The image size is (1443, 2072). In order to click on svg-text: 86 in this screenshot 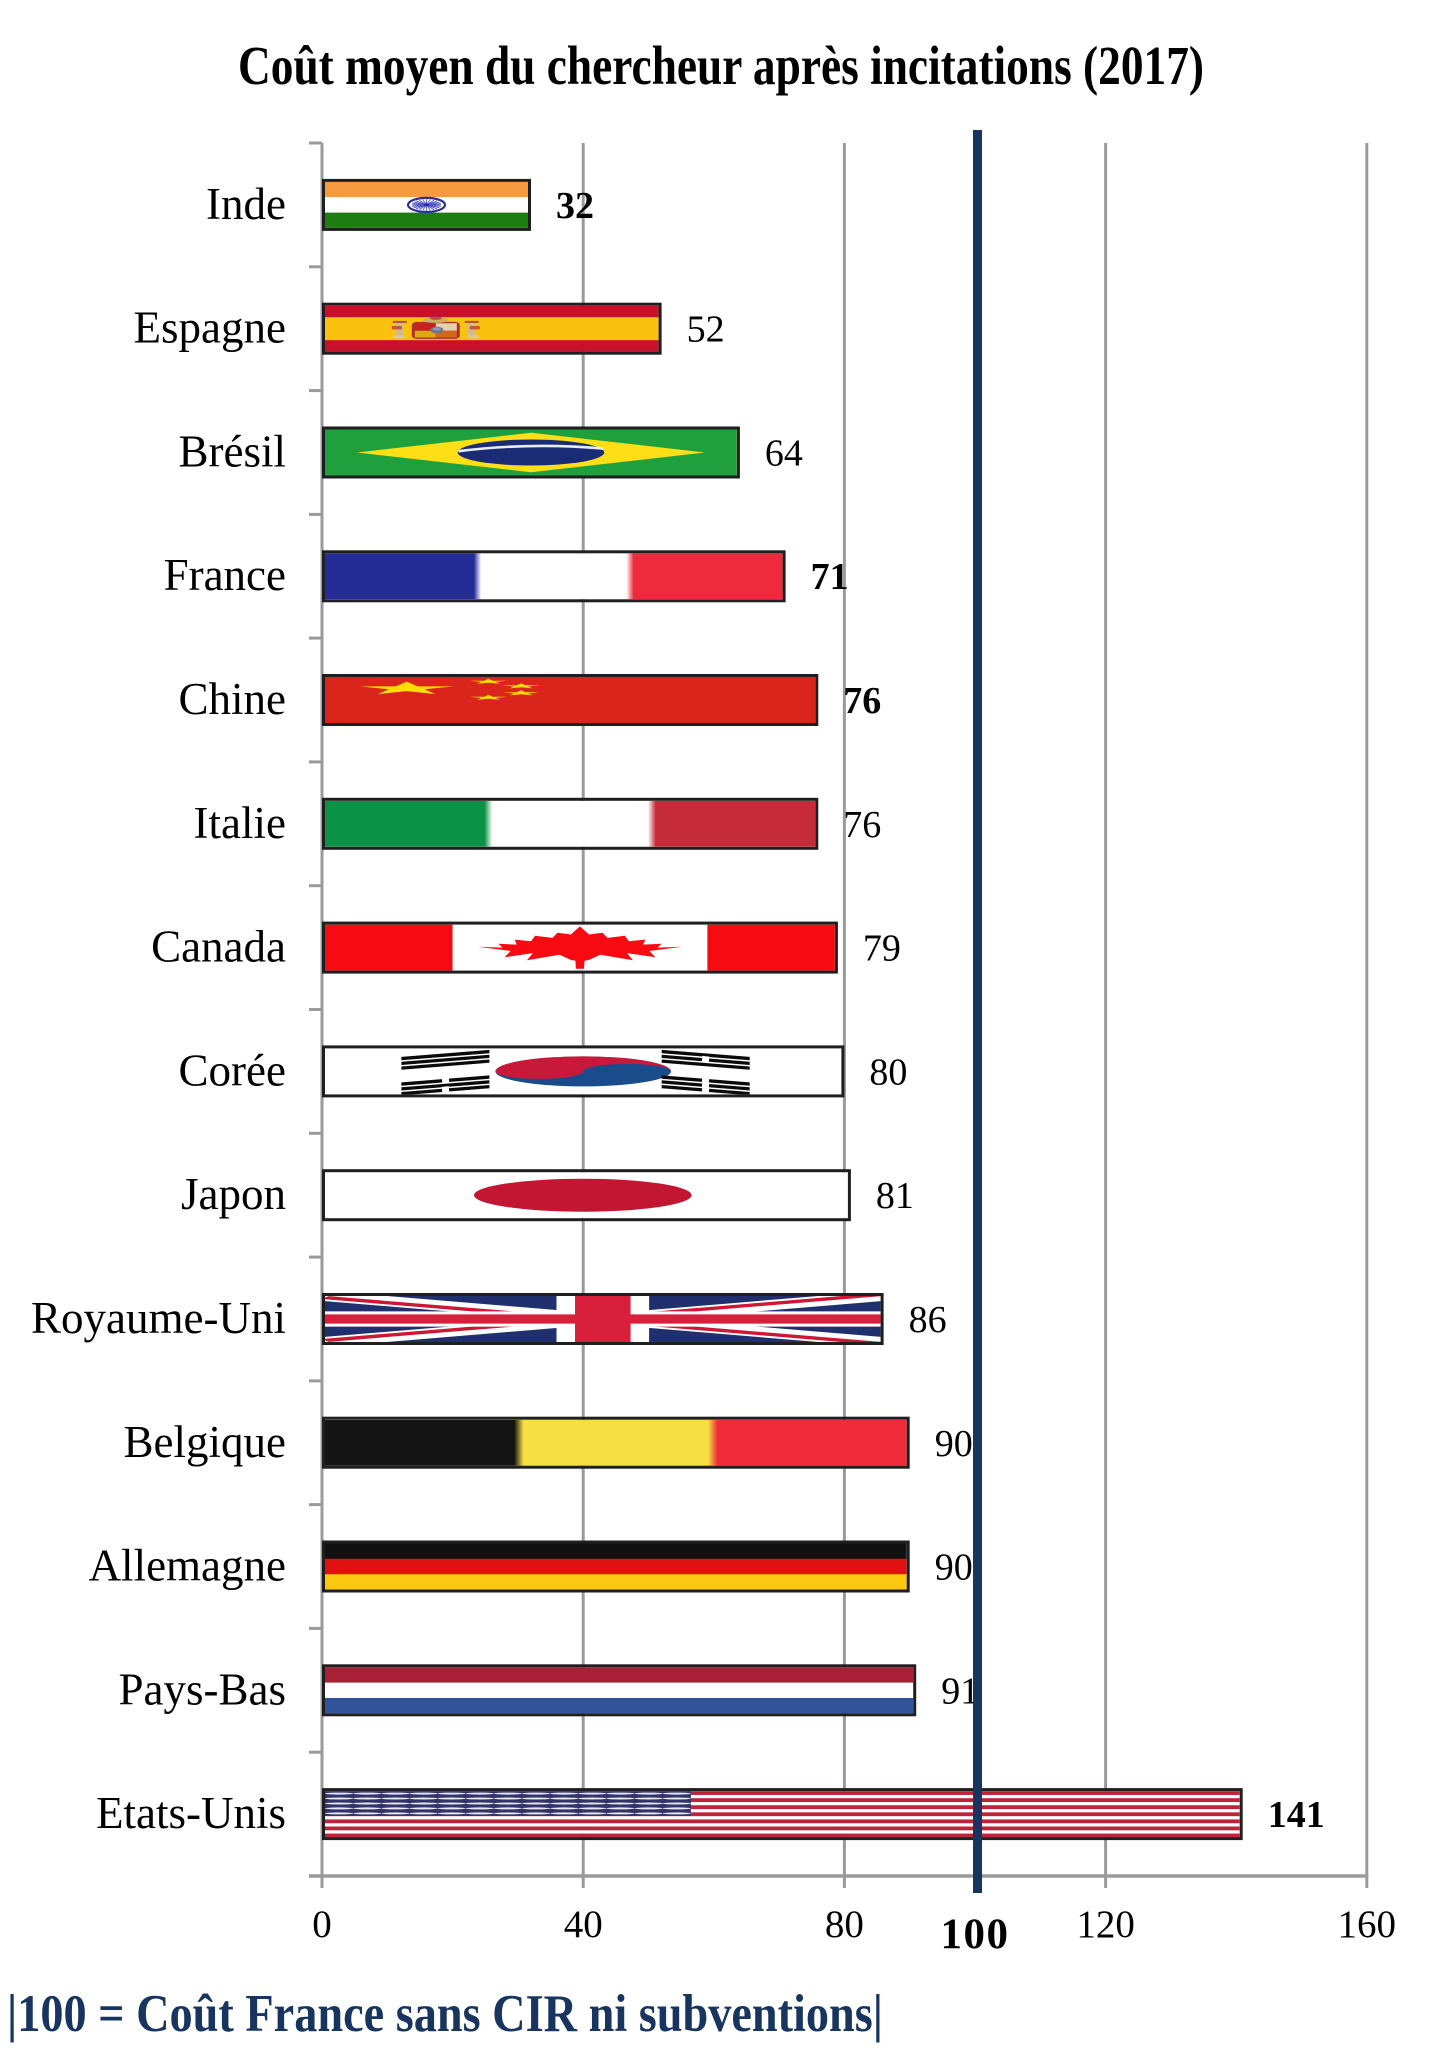, I will do `click(928, 1320)`.